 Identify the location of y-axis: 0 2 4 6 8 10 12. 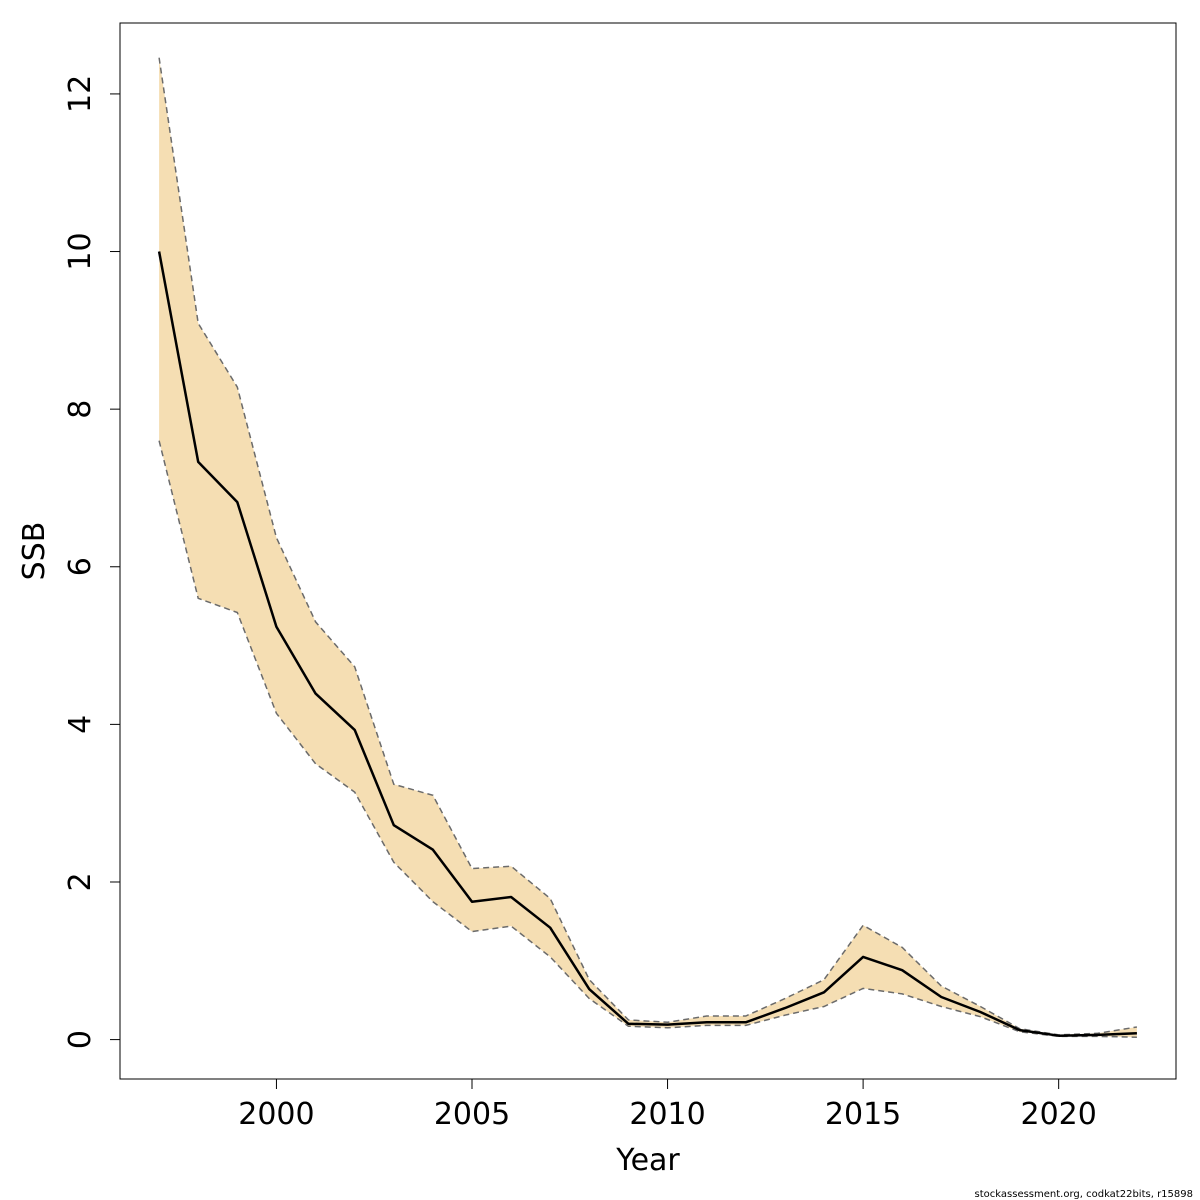
(92, 562).